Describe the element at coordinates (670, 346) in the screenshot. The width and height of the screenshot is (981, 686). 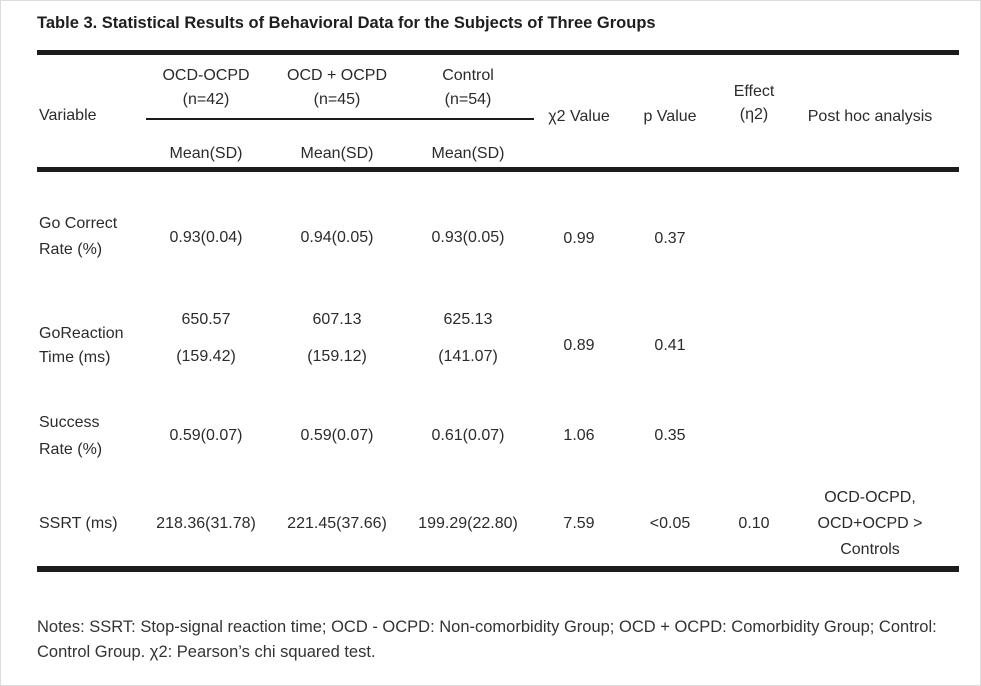
I see `row-p-value: 0.41` at that location.